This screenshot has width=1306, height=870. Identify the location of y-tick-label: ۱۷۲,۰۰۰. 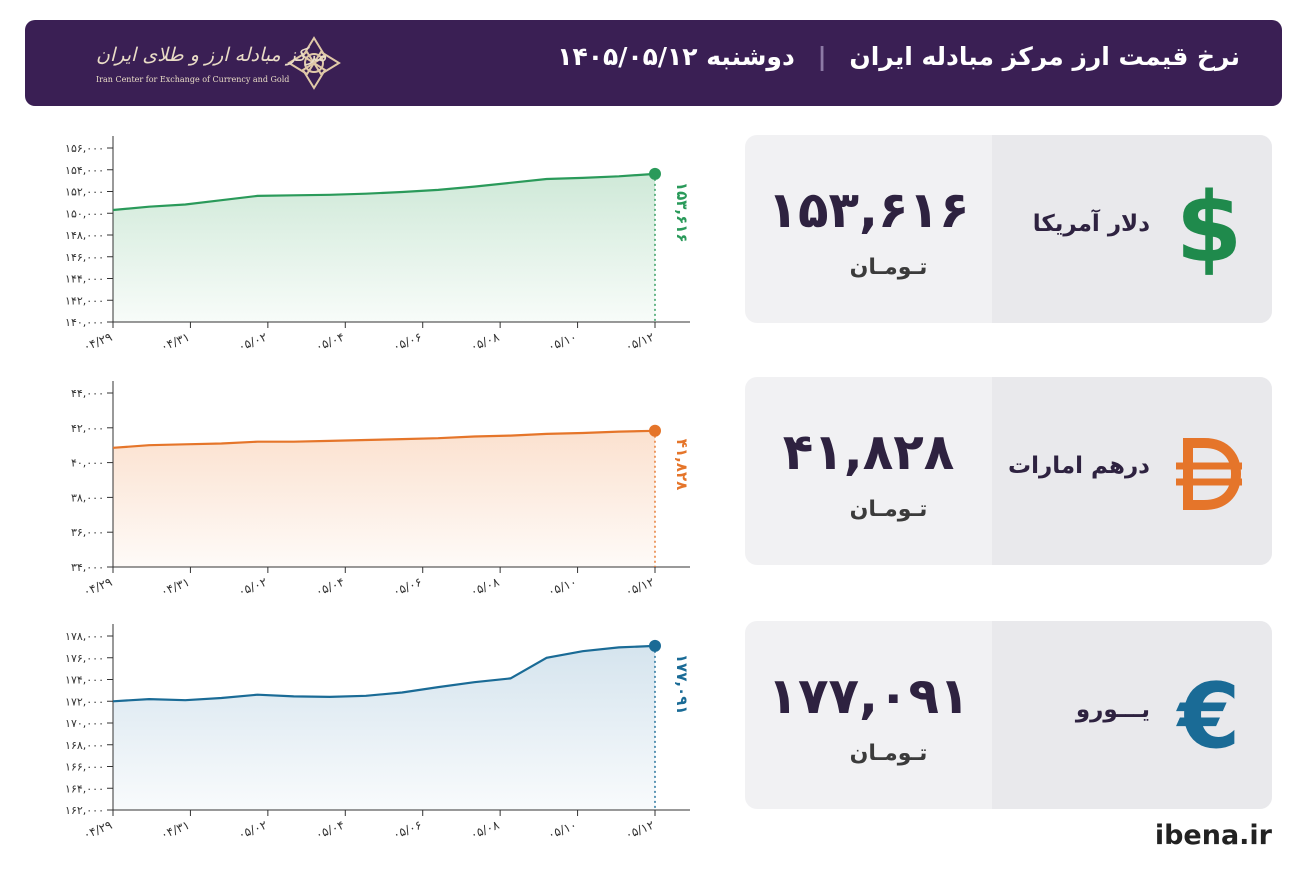
(84, 701).